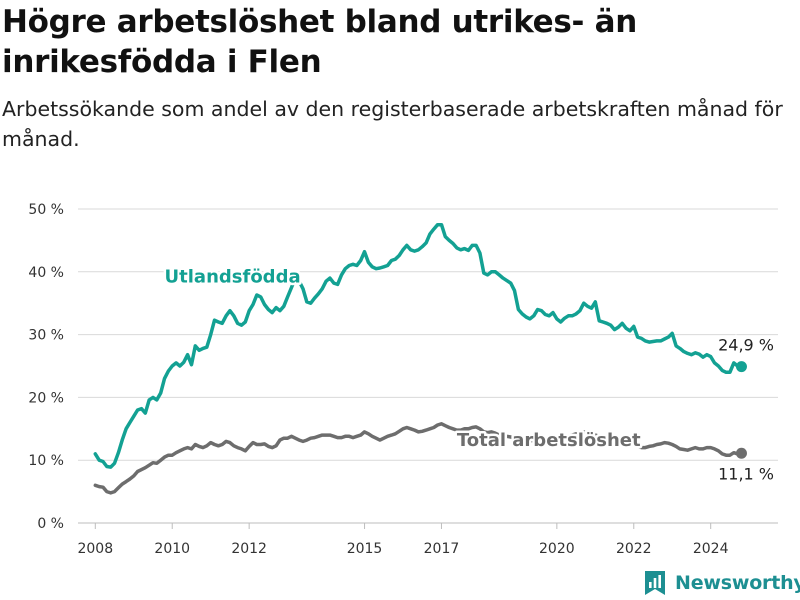 The height and width of the screenshot is (600, 800). I want to click on x-tick-label: 2008, so click(95, 549).